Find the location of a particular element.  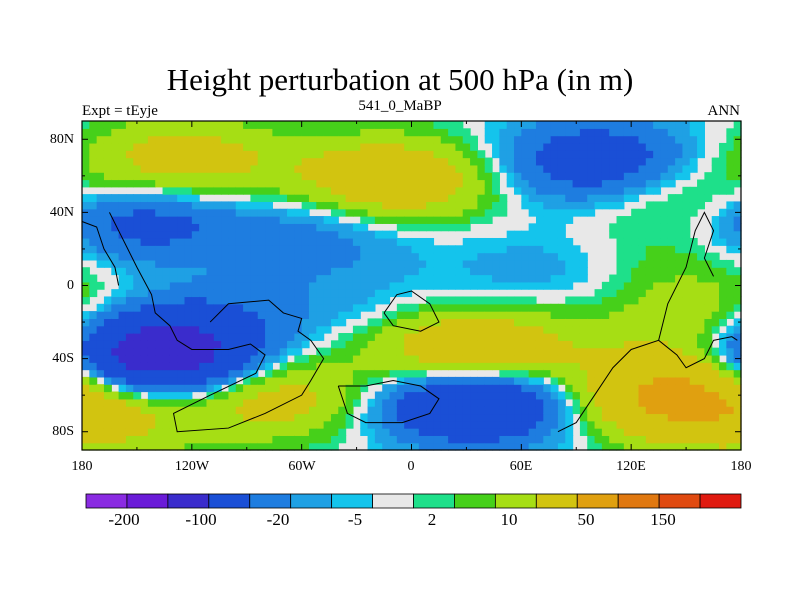

lat-tick-label: 80S is located at coordinates (63, 431).